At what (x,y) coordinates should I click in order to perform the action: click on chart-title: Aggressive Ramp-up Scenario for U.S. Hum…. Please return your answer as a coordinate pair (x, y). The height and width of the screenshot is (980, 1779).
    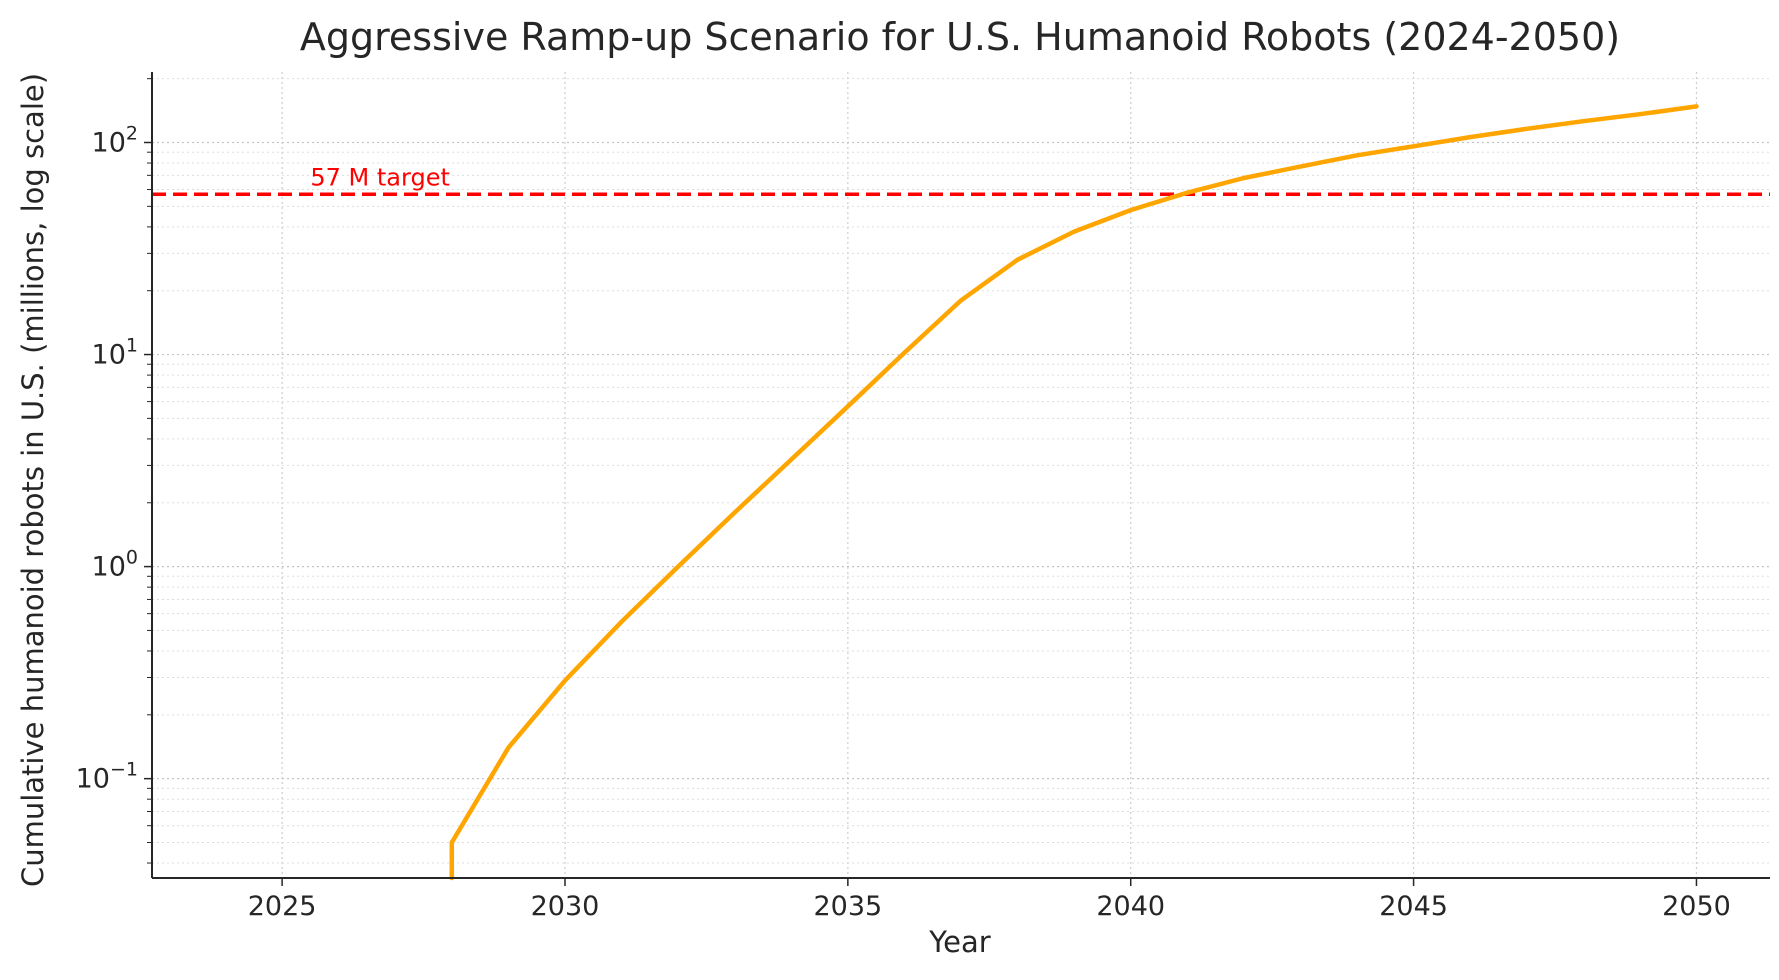
    Looking at the image, I should click on (960, 37).